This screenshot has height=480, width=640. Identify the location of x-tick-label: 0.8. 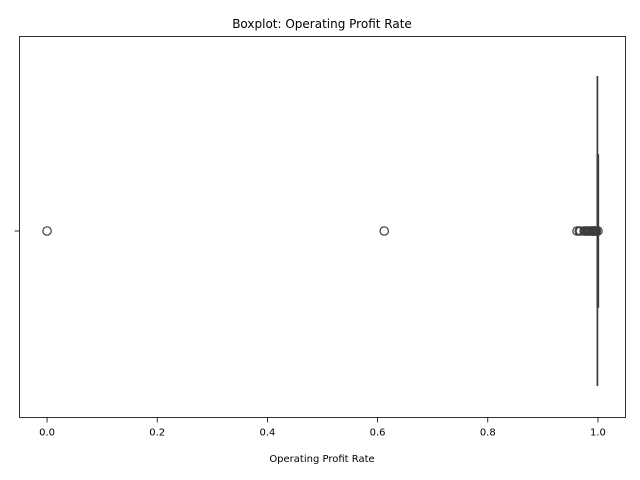
(488, 433).